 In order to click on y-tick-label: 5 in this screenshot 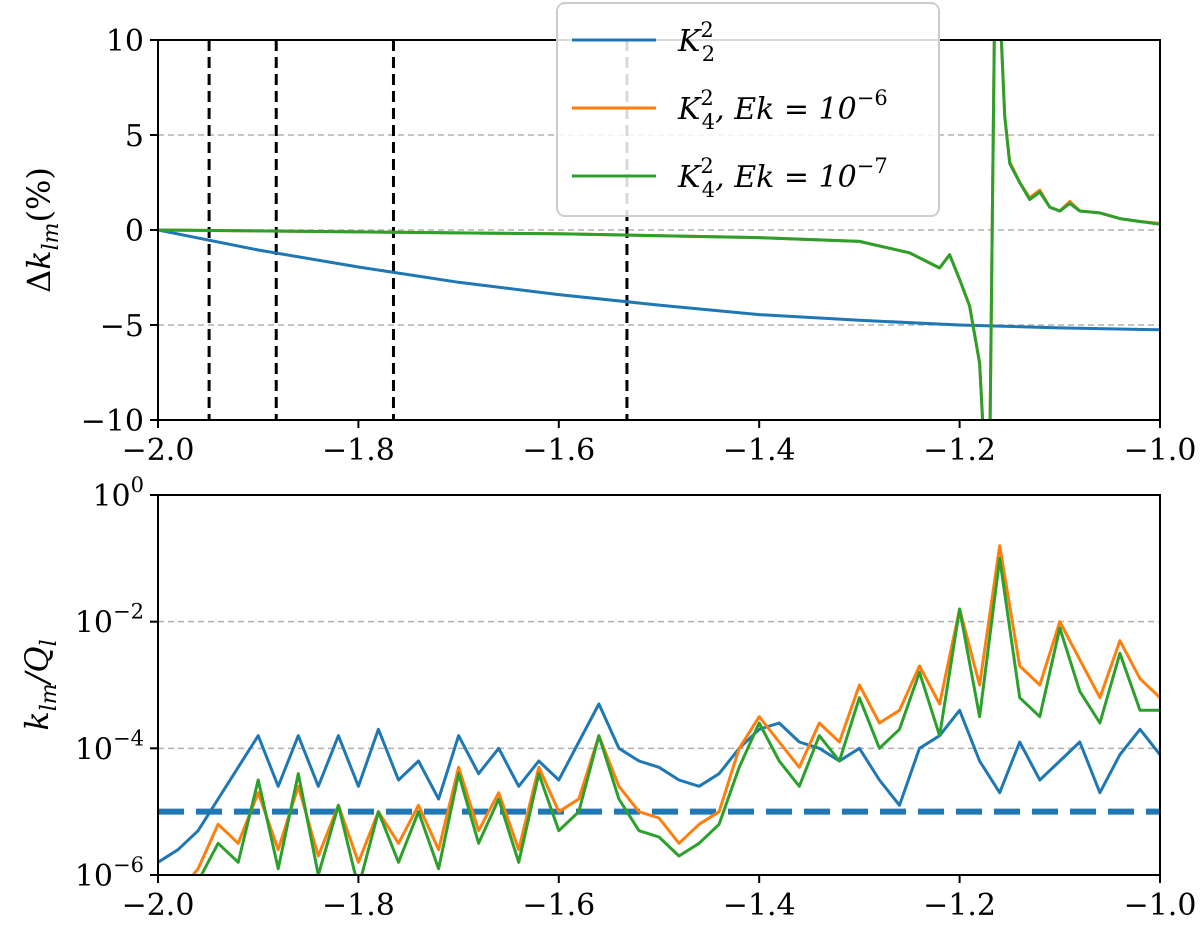, I will do `click(134, 136)`.